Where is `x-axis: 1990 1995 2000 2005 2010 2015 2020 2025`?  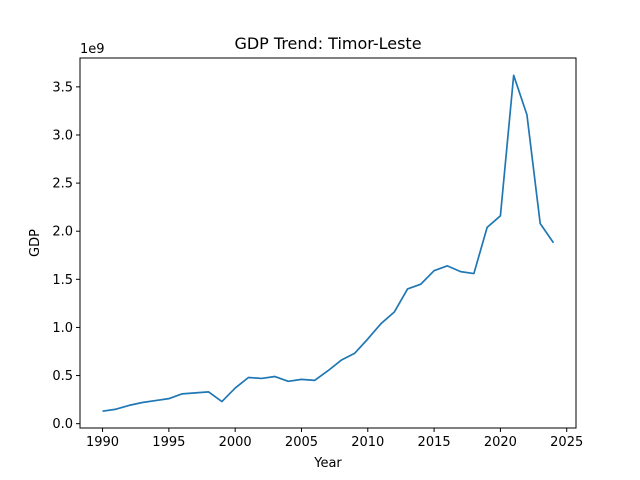 x-axis: 1990 1995 2000 2005 2010 2015 2020 2025 is located at coordinates (334, 439).